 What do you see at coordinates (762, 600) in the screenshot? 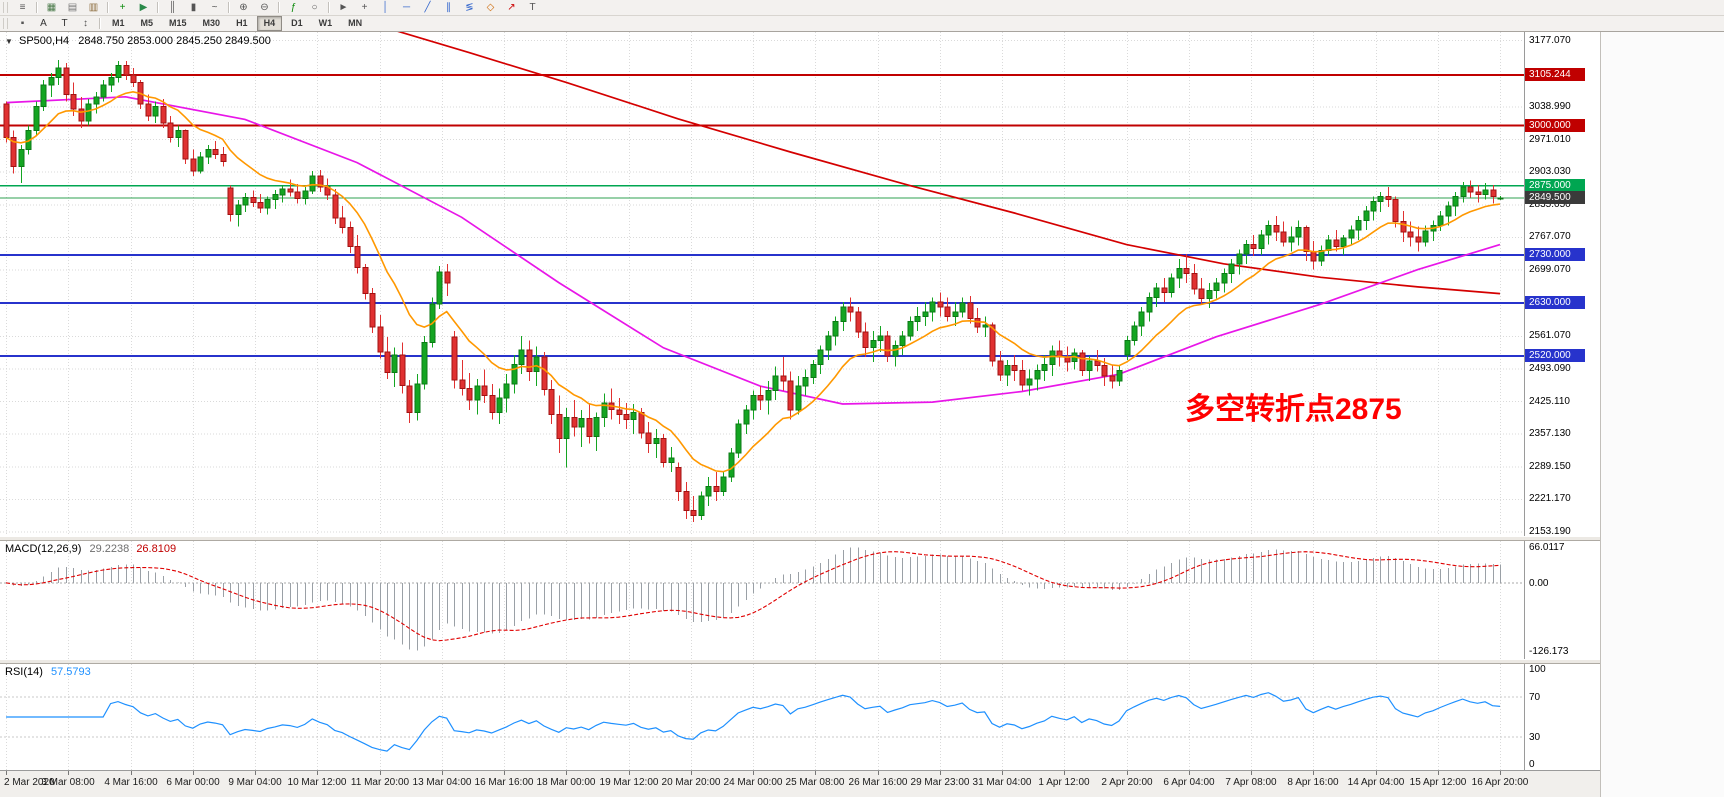
I see `macd-plot: MACD(12,26,9) 29.2238 26.8109` at bounding box center [762, 600].